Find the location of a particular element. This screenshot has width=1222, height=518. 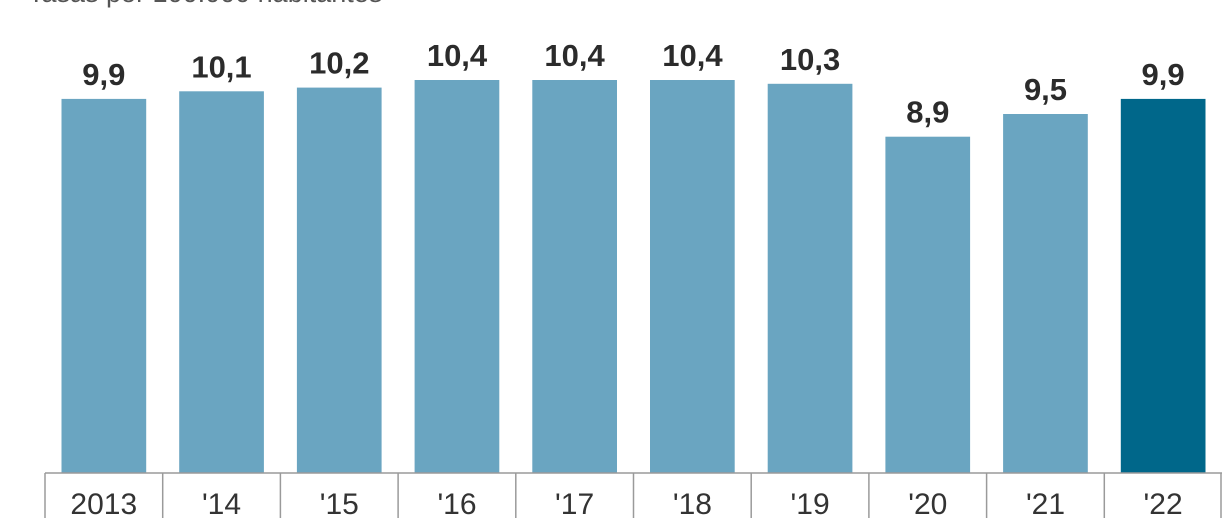

category-label-3: '16 is located at coordinates (456, 503).